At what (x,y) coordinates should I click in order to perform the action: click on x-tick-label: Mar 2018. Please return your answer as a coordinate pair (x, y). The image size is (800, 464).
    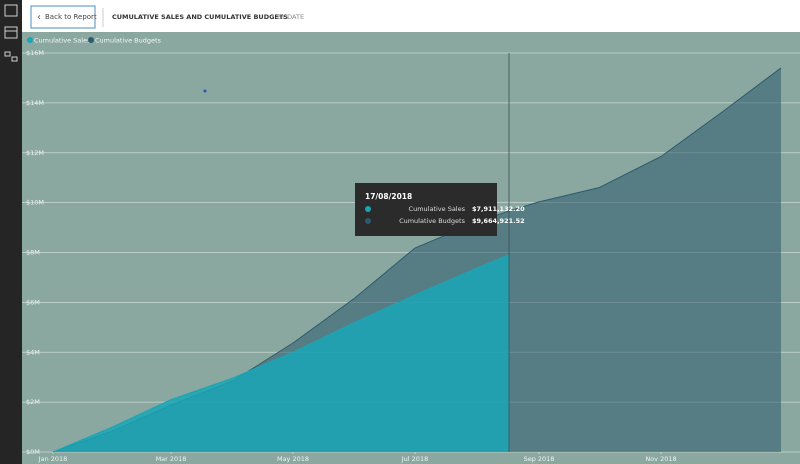
    Looking at the image, I should click on (171, 459).